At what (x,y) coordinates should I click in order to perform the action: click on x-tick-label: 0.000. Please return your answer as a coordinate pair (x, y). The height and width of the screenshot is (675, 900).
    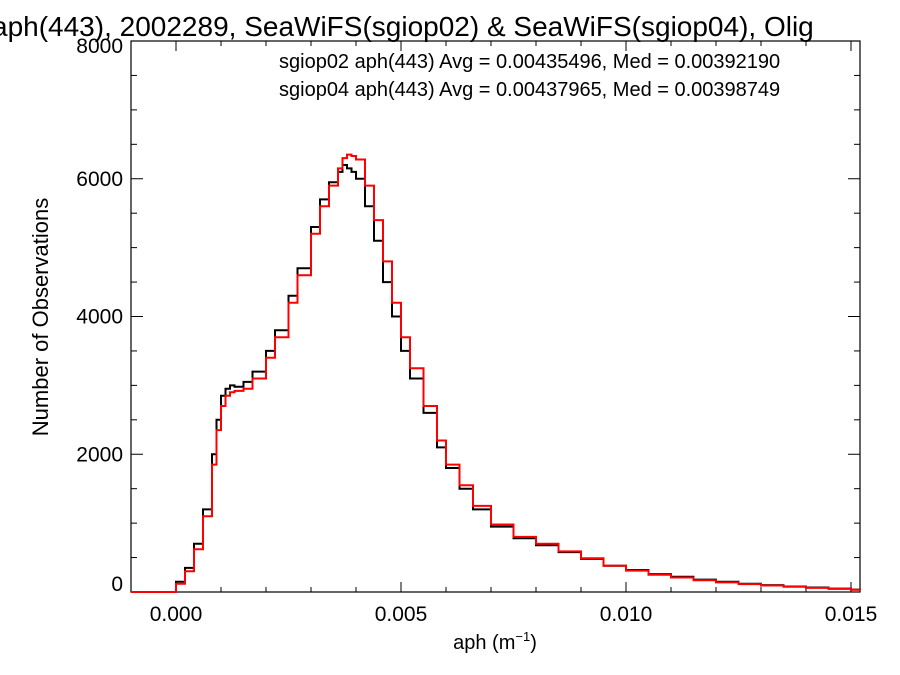
    Looking at the image, I should click on (176, 614).